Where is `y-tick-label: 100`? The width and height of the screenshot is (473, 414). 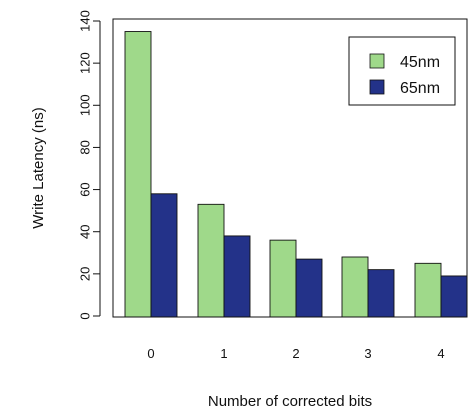 y-tick-label: 100 is located at coordinates (85, 105).